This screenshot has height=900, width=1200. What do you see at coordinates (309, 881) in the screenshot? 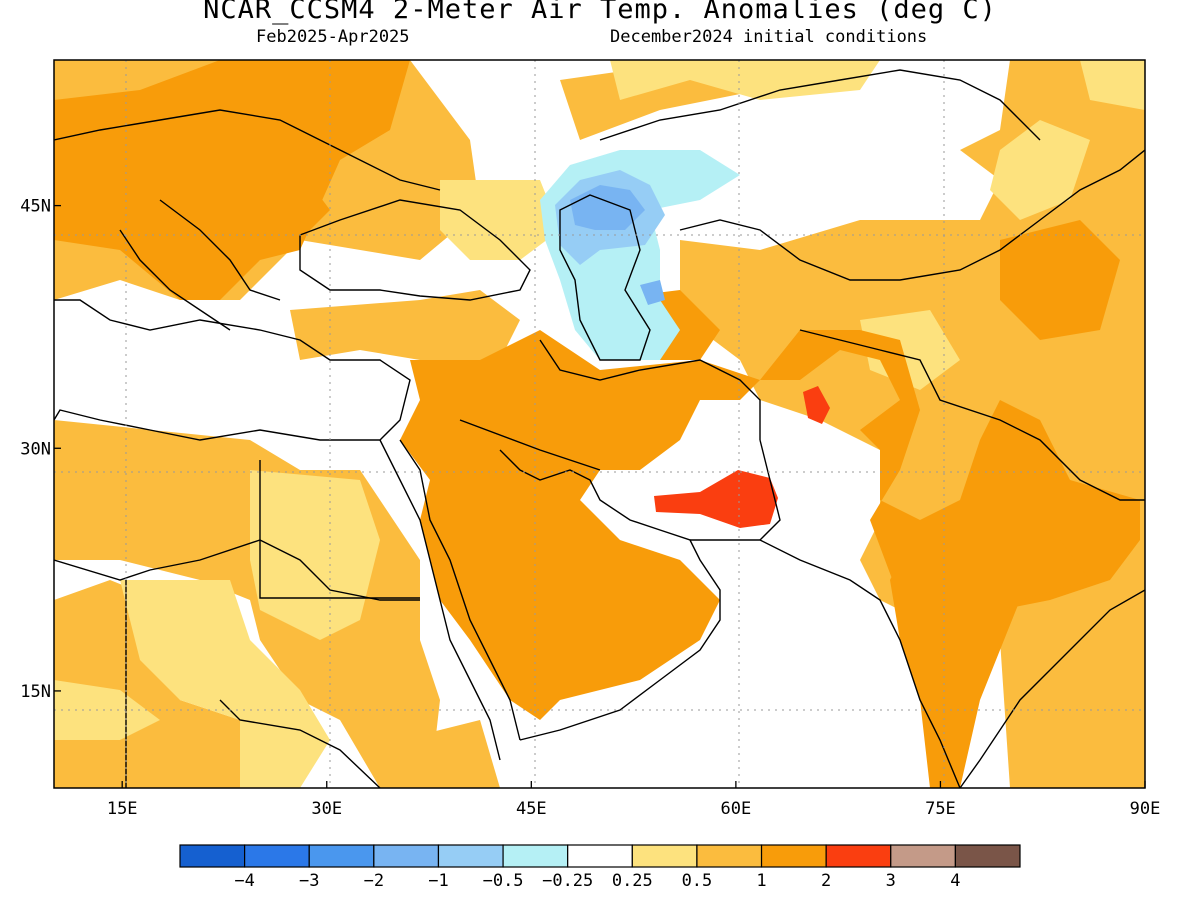
I see `colorbar-label: −3` at bounding box center [309, 881].